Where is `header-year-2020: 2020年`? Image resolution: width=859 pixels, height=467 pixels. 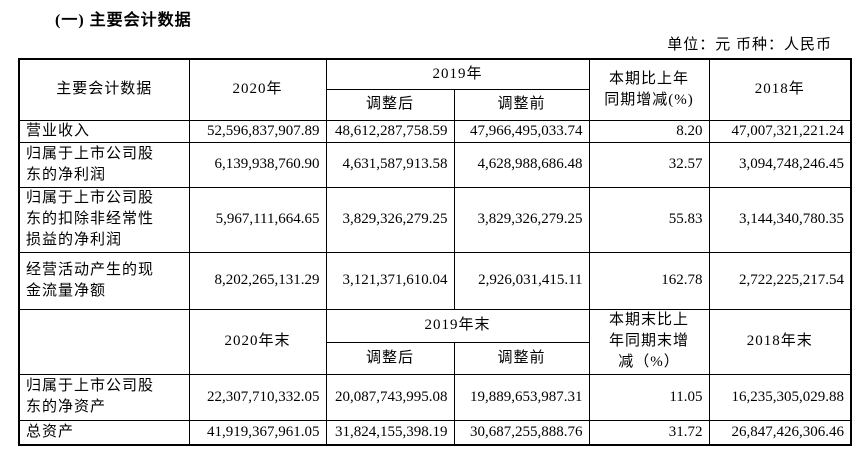
header-year-2020: 2020年 is located at coordinates (257, 89).